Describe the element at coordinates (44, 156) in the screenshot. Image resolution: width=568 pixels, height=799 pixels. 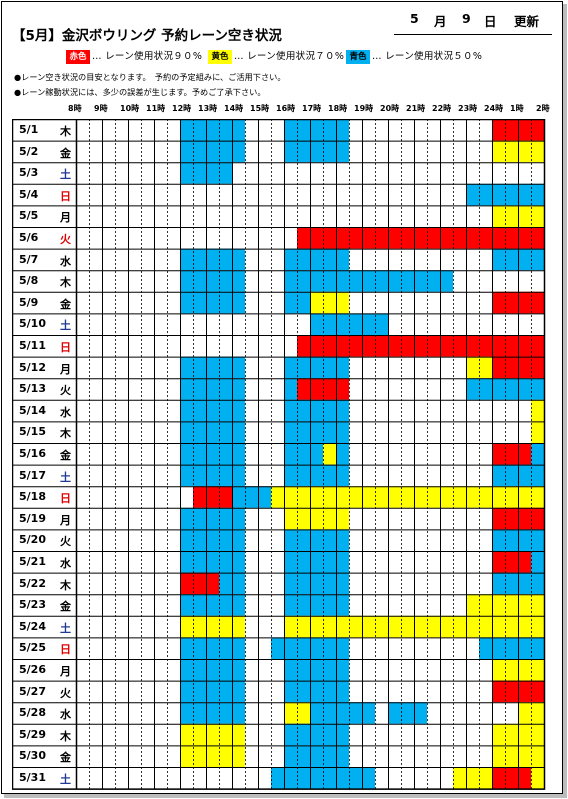
I see `day-label: 5/2 金` at that location.